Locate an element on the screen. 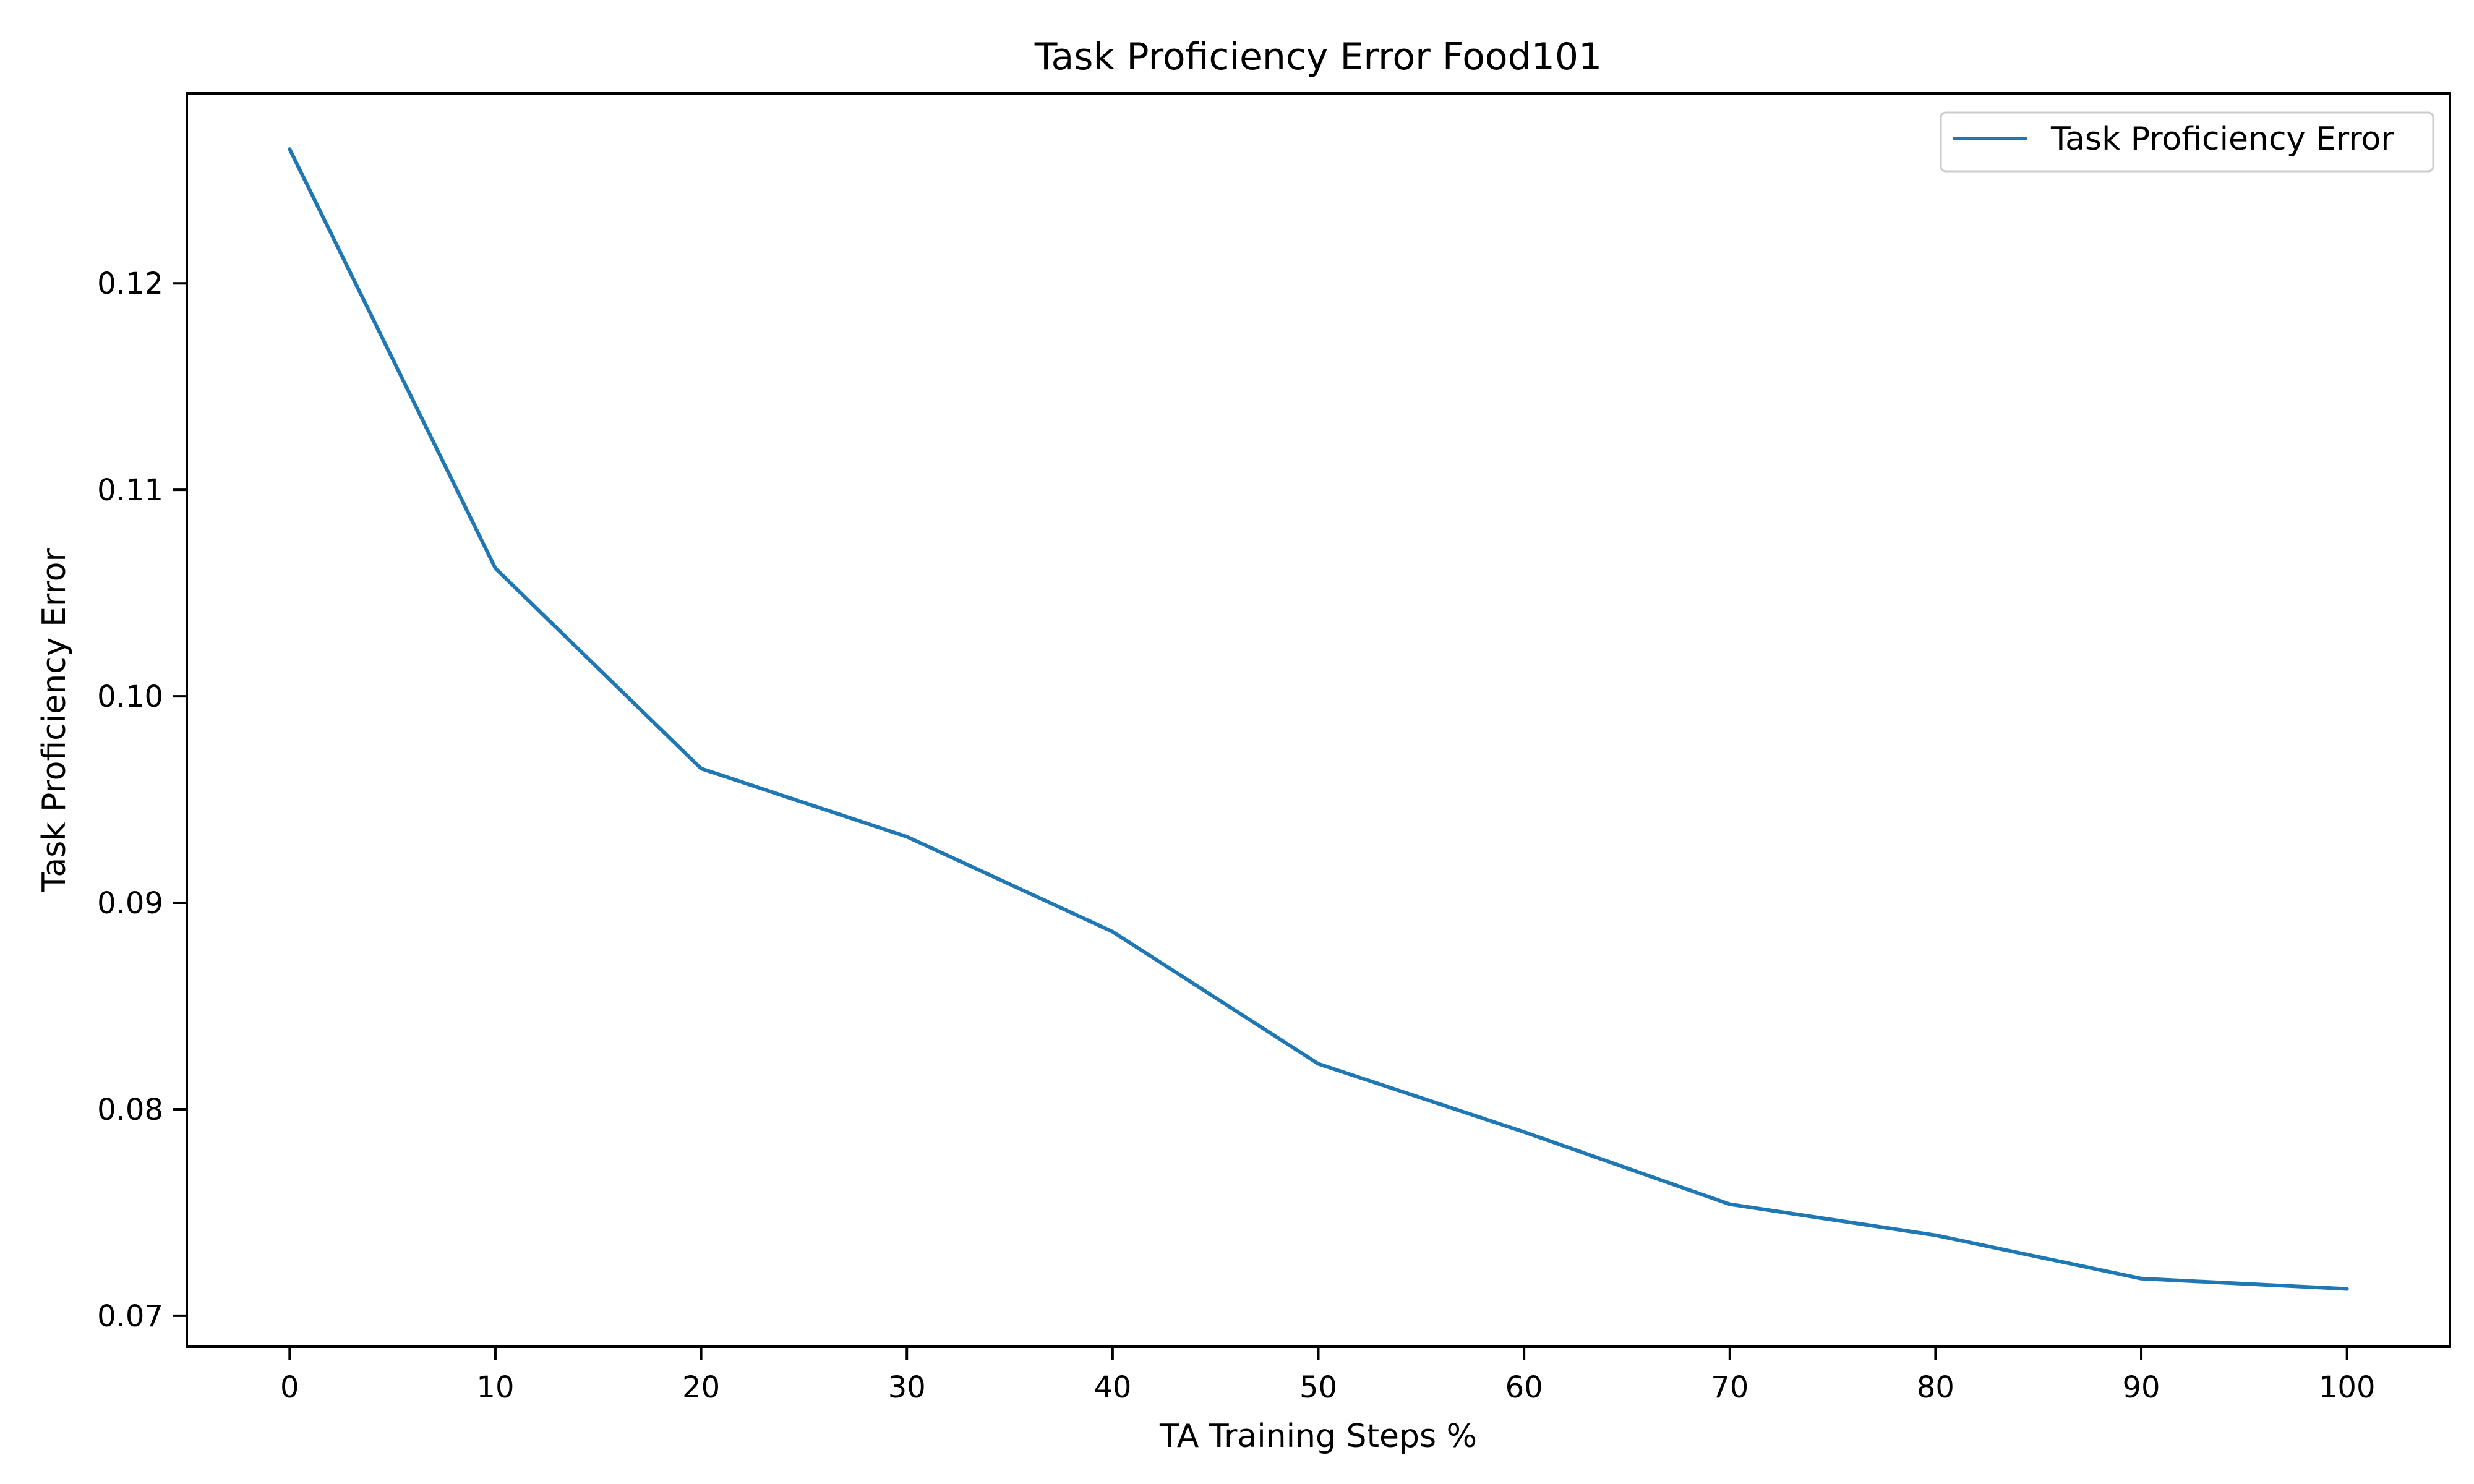  x-axis-ticks: 0 10 20 30 40 50 60 70 80 90 100 is located at coordinates (1328, 1376).